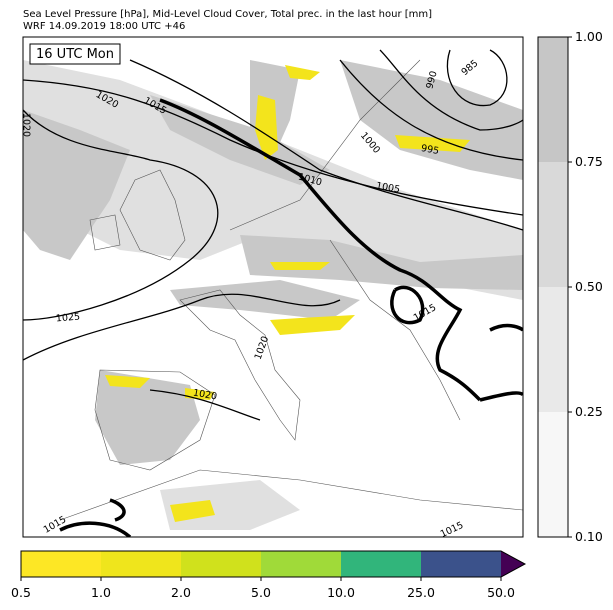 The width and height of the screenshot is (613, 610). I want to click on cloud-colorbar-ticks: 0.10 0.25 0.50 0.75 1.00, so click(585, 286).